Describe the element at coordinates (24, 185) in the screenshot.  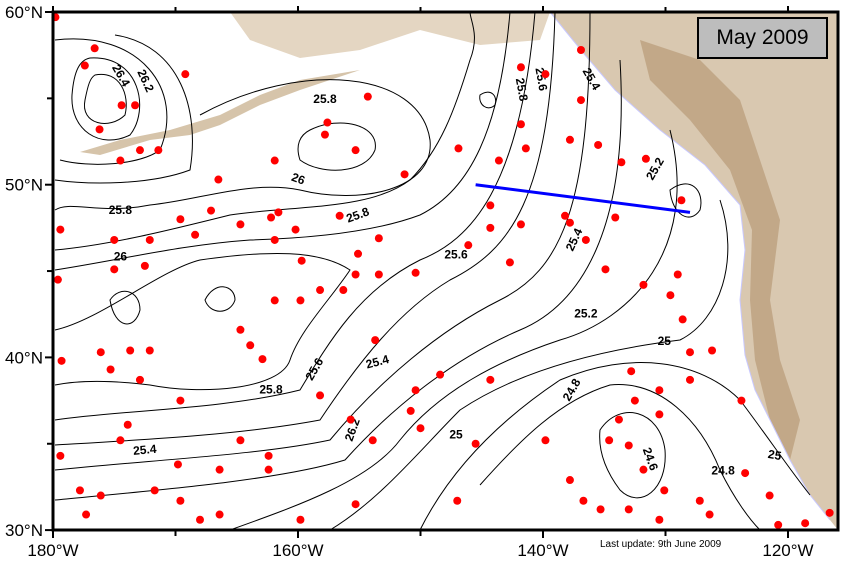
I see `y-tick-label: 50°N` at that location.